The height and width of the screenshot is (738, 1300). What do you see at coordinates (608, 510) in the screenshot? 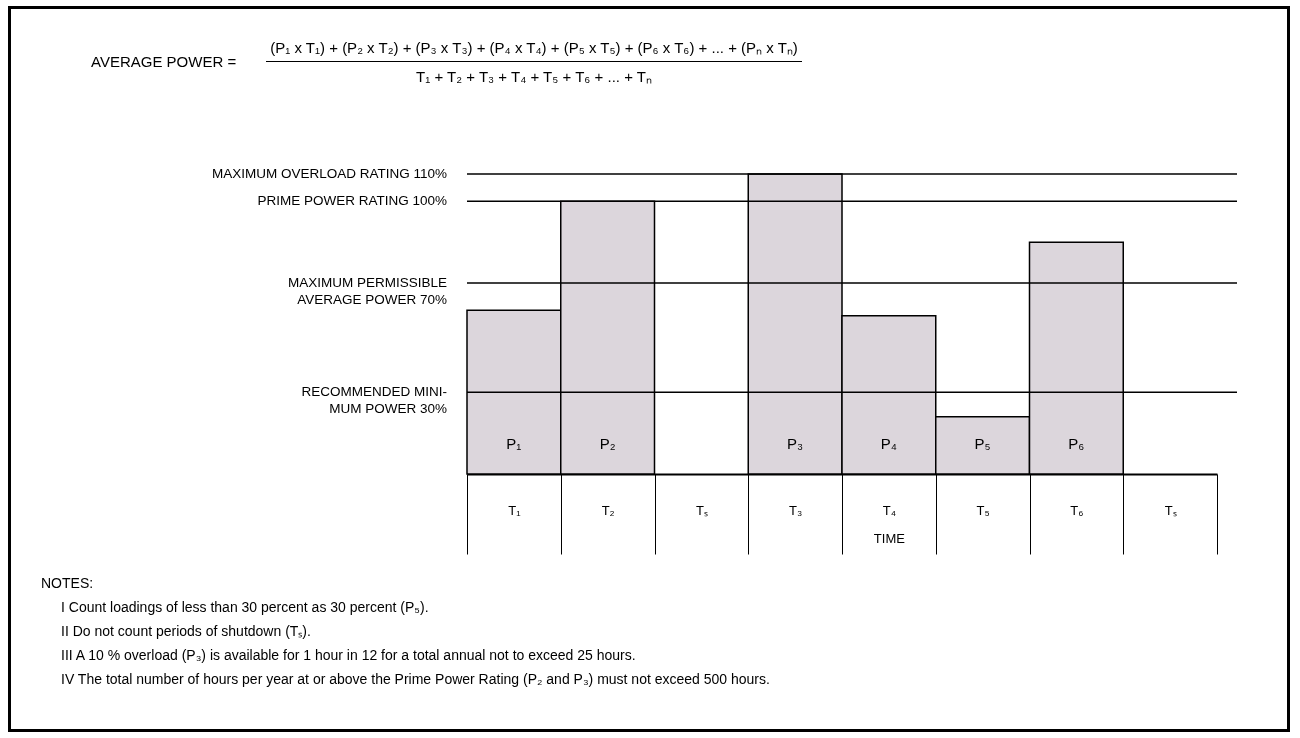
I see `x-tick-label: T₂` at bounding box center [608, 510].